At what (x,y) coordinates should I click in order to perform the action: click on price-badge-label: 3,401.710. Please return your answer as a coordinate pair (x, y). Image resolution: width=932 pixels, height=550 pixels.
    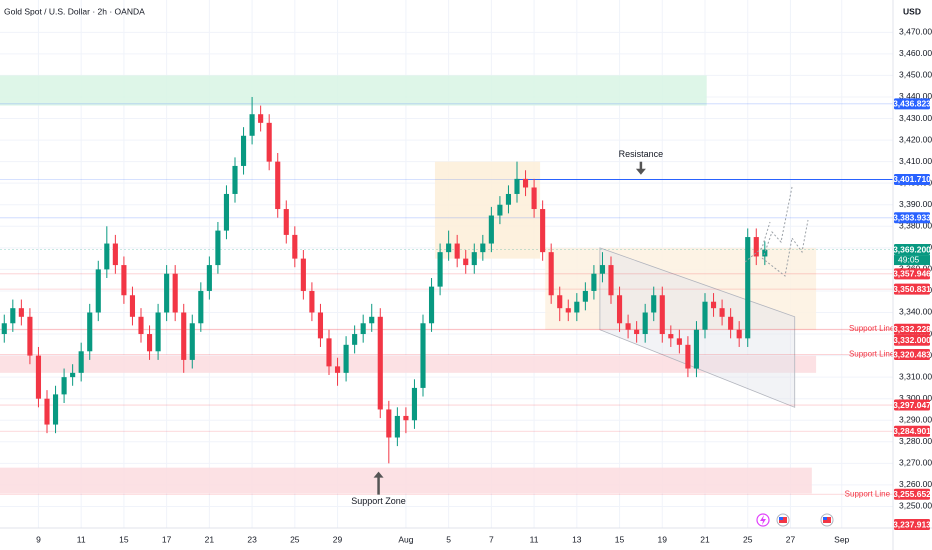
    Looking at the image, I should click on (912, 179).